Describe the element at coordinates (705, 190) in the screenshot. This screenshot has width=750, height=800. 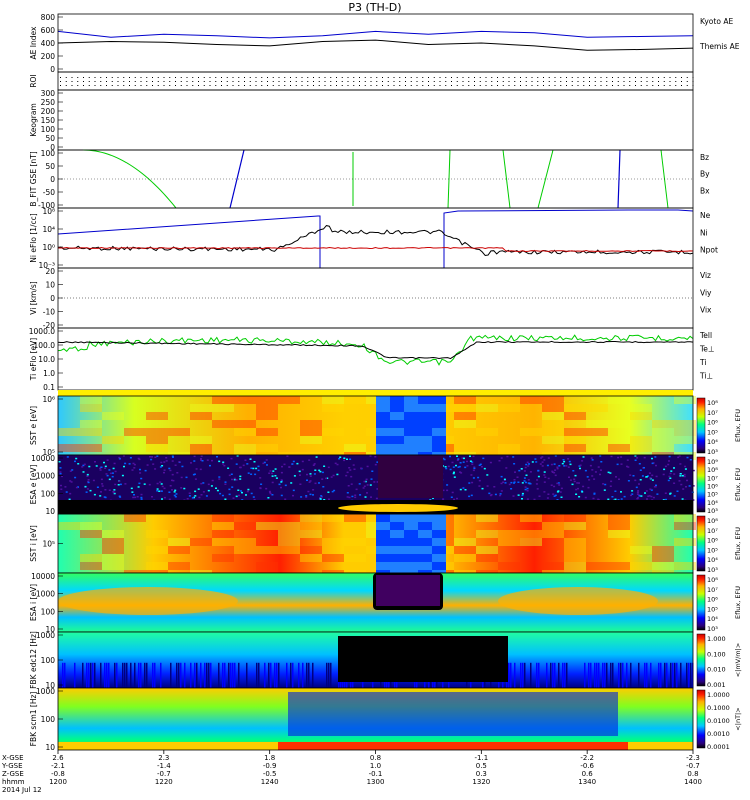
I see `legend-entry: Bx` at that location.